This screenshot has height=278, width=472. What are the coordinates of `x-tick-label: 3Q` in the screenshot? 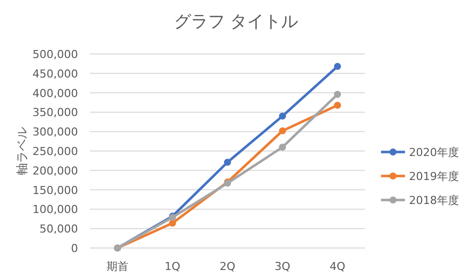 It's located at (282, 266).